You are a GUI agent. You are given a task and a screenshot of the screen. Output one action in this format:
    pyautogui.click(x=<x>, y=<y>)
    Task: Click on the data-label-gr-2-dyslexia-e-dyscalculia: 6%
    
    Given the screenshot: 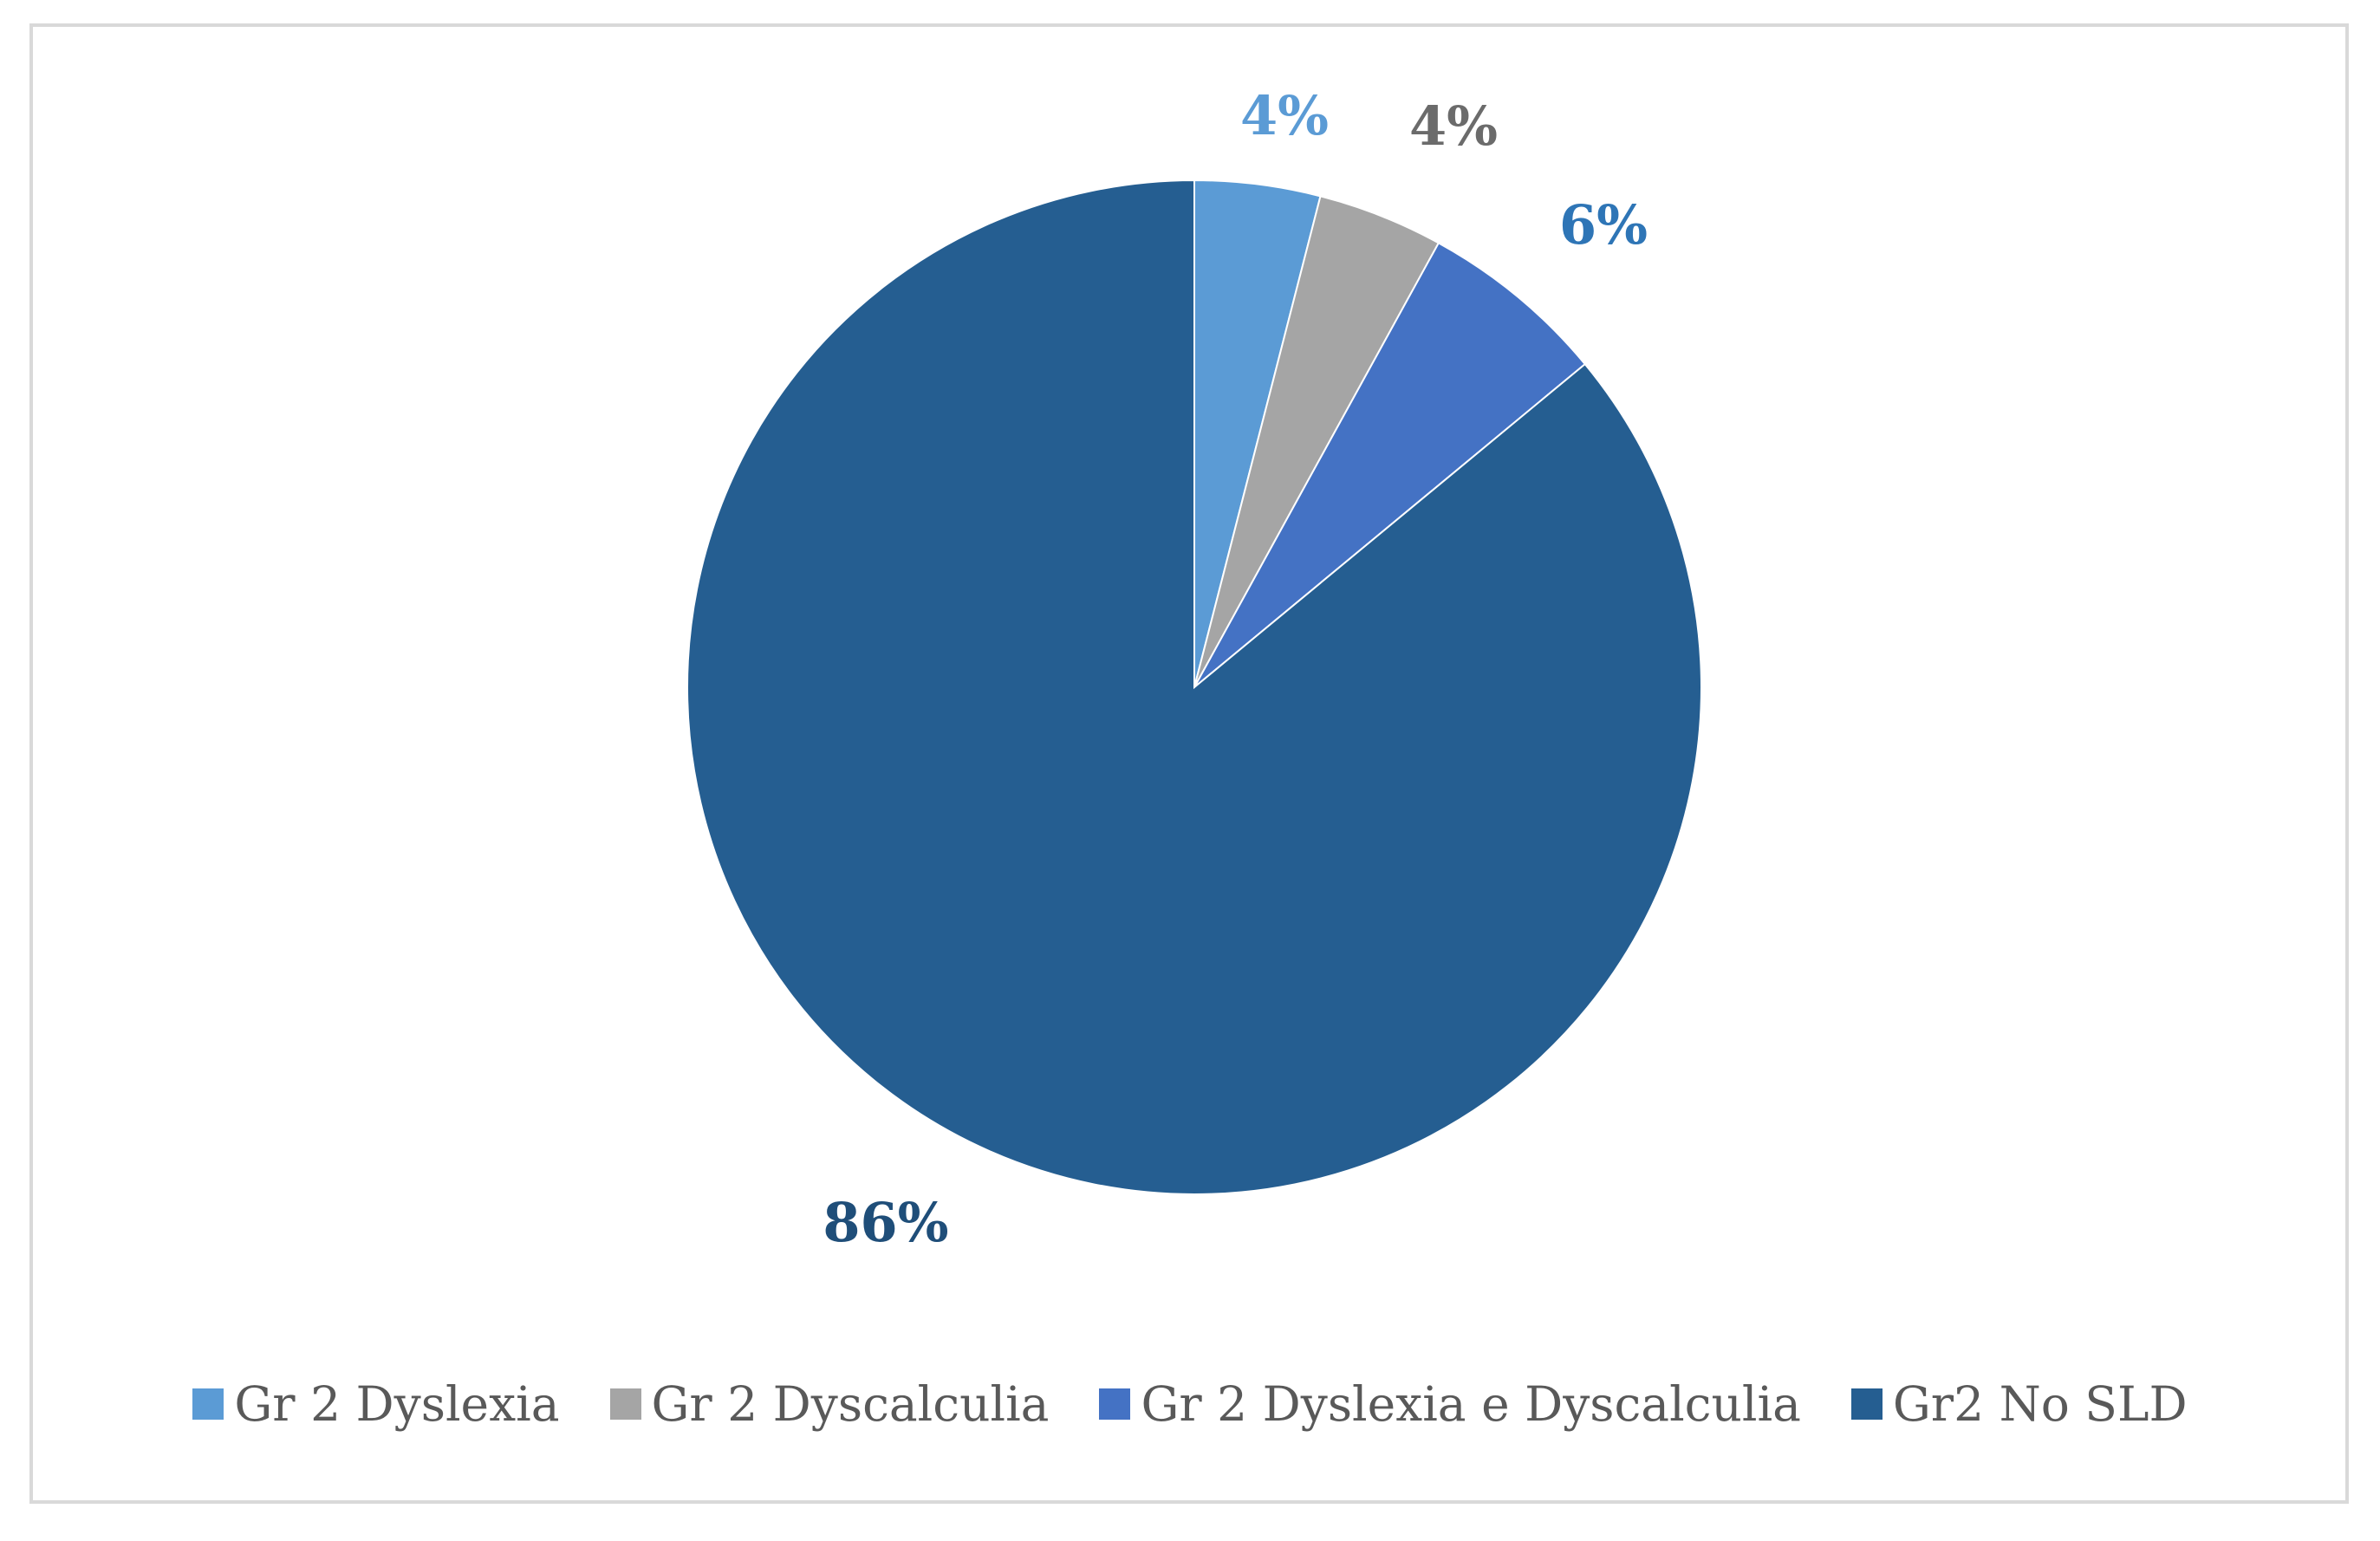 What is the action you would take?
    pyautogui.click(x=1603, y=225)
    